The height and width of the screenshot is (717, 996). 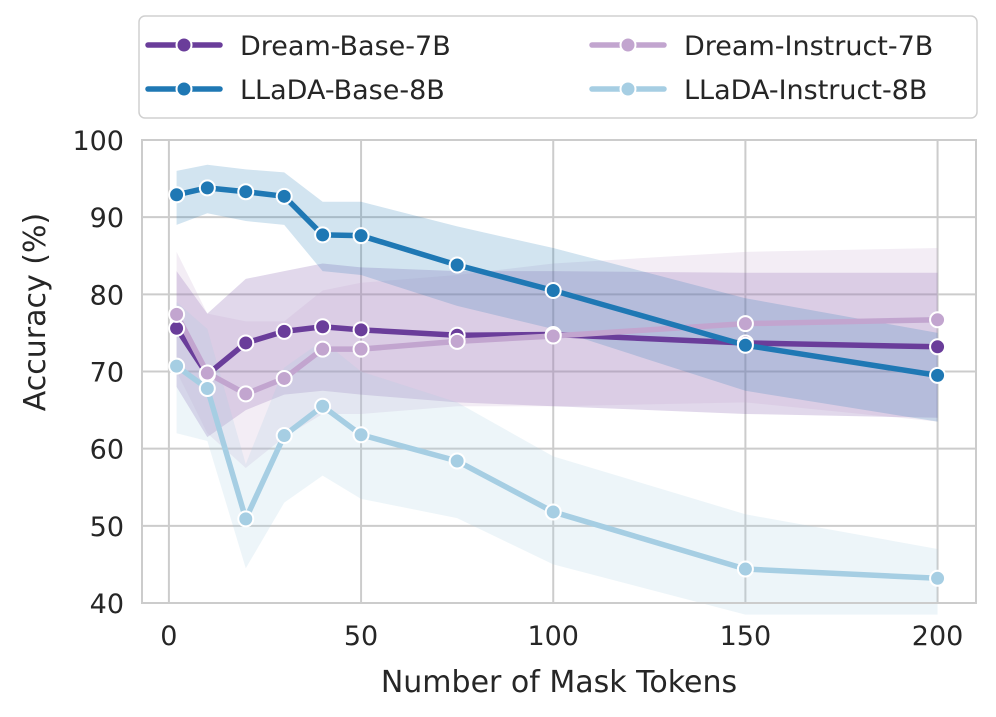 I want to click on y-tick-label-40: 40, so click(x=107, y=604).